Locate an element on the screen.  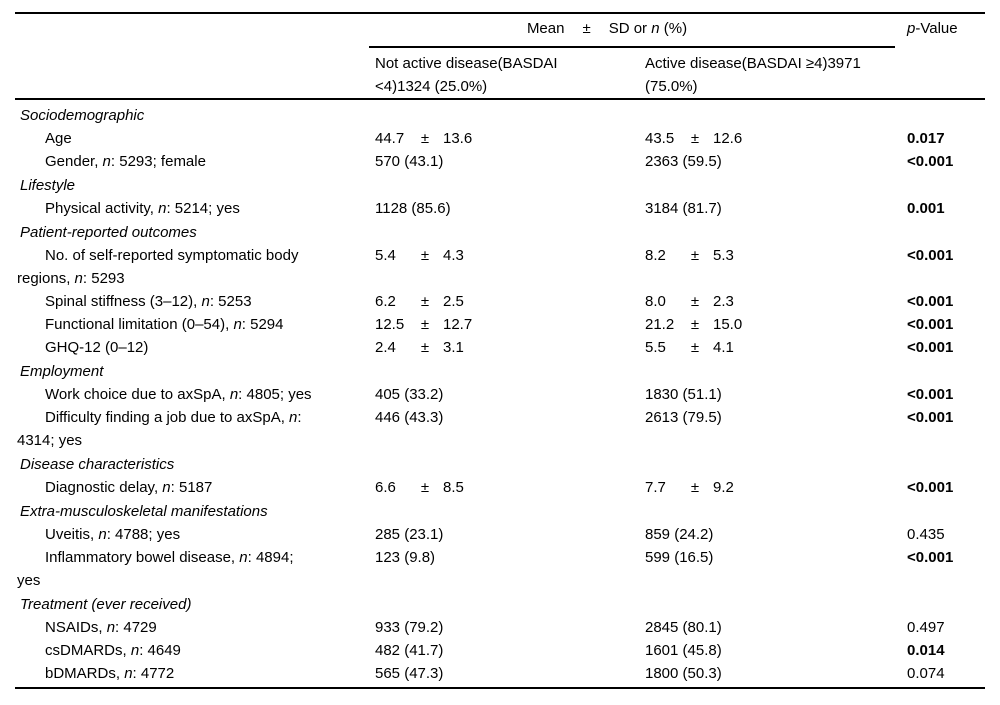
top-rule is located at coordinates (500, 13).